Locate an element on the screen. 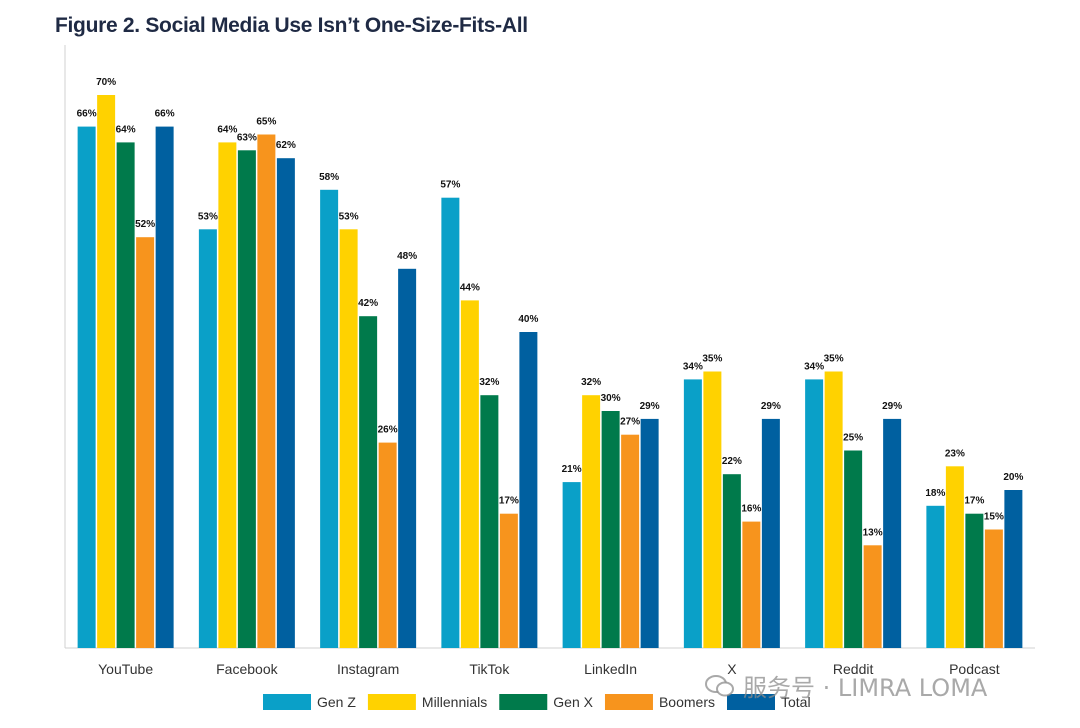  bar-youtube-gen-x is located at coordinates (125, 395).